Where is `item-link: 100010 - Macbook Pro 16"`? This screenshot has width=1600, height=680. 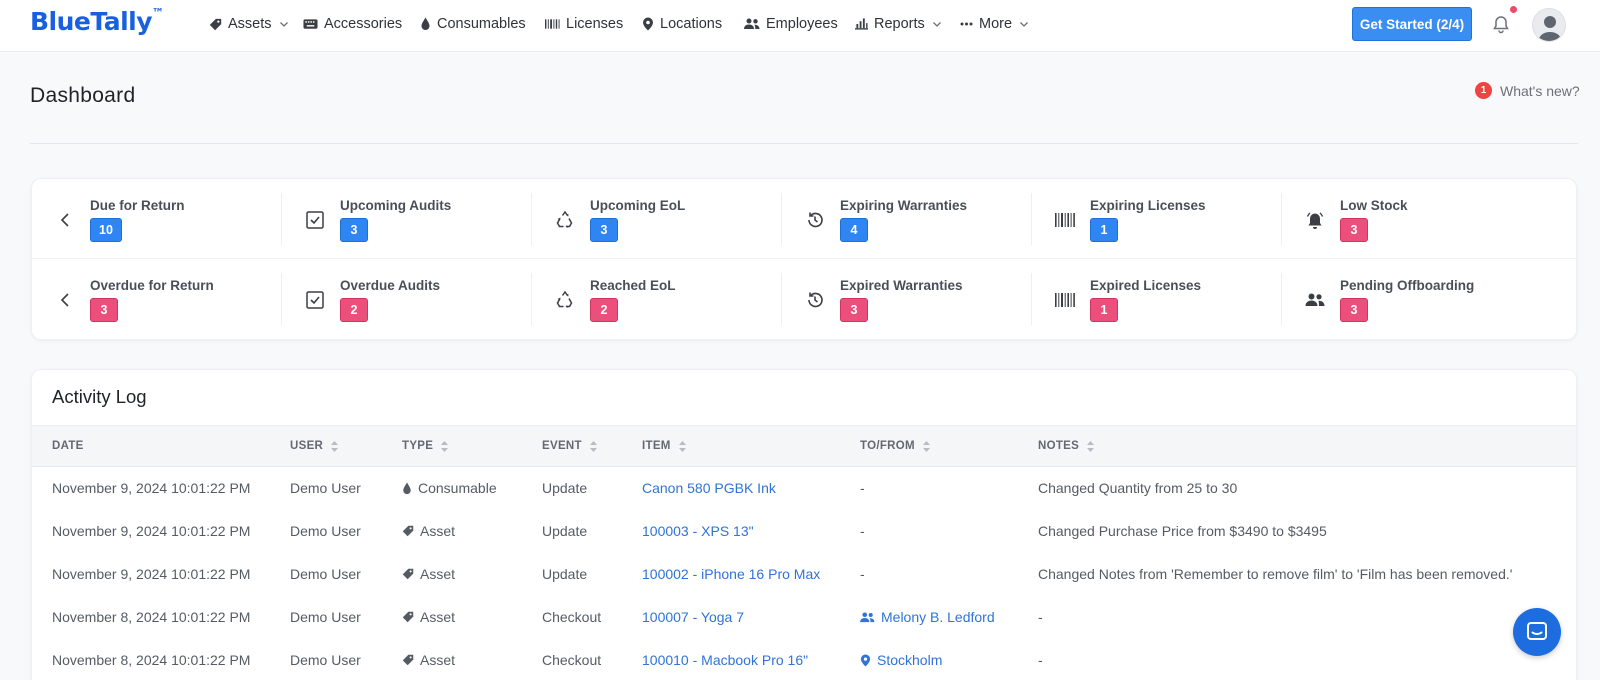
item-link: 100010 - Macbook Pro 16" is located at coordinates (725, 660).